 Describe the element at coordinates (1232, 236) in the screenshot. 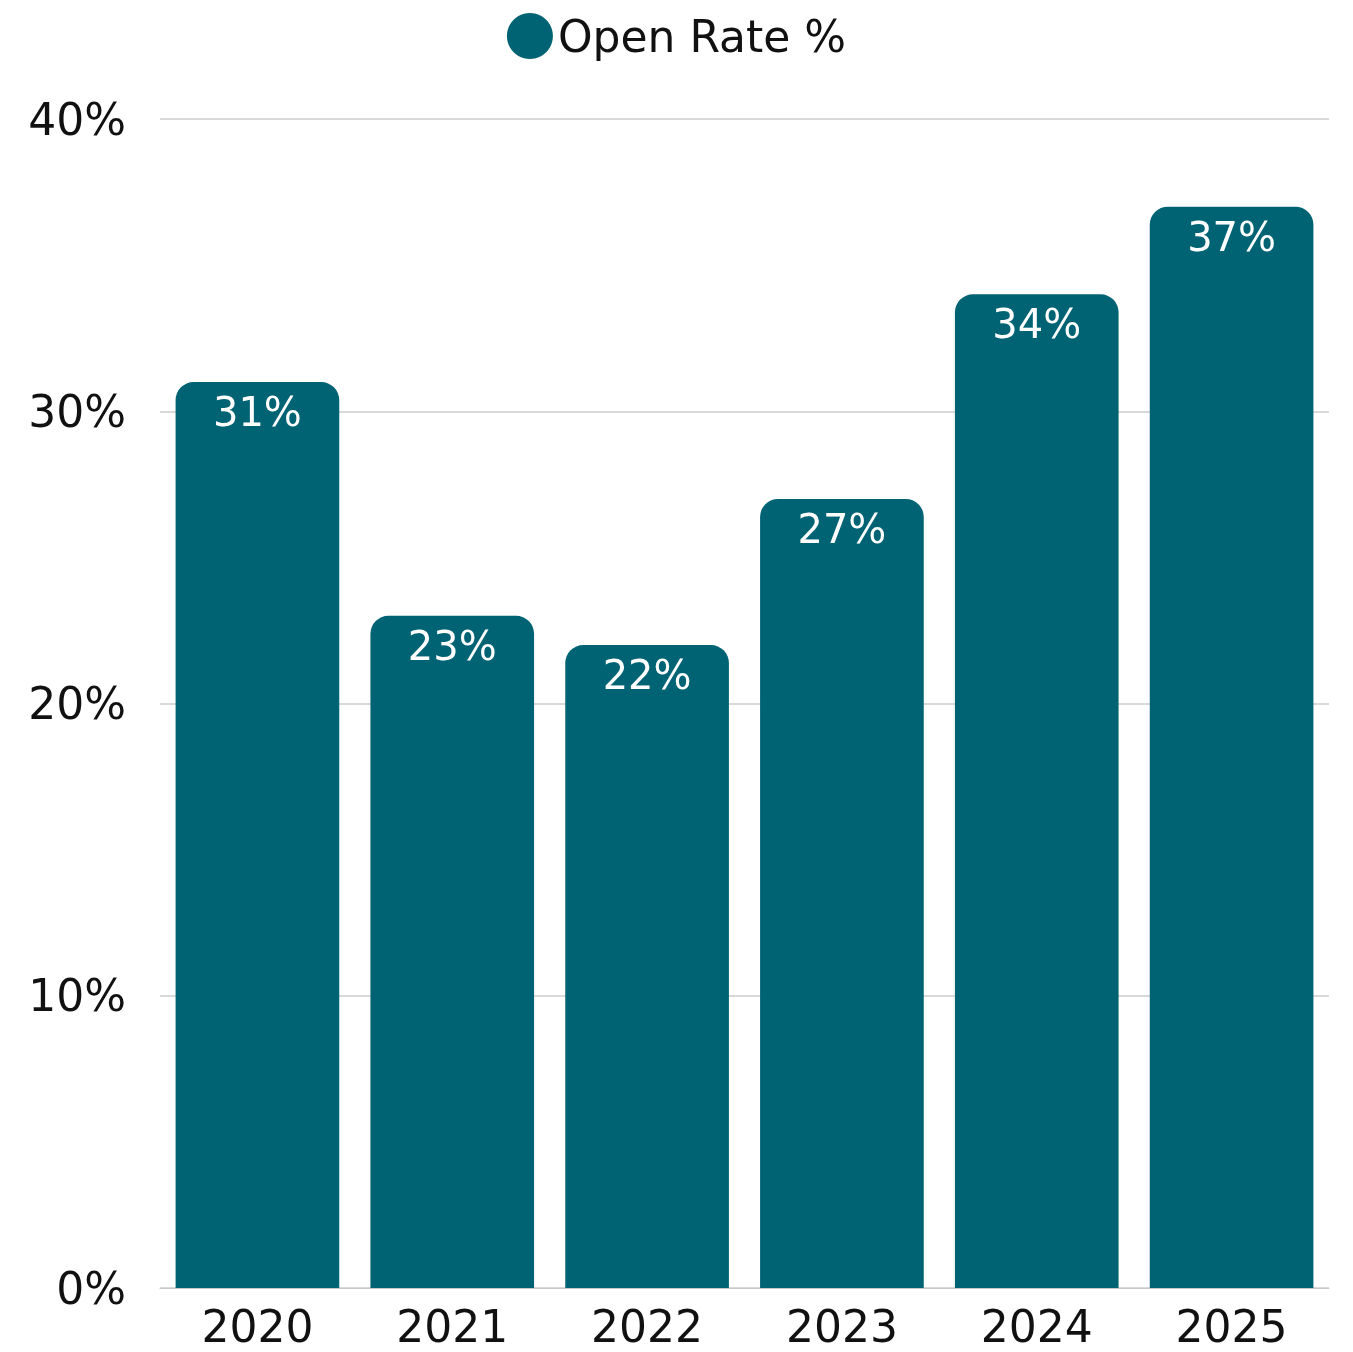

I see `data-label: 37%` at that location.